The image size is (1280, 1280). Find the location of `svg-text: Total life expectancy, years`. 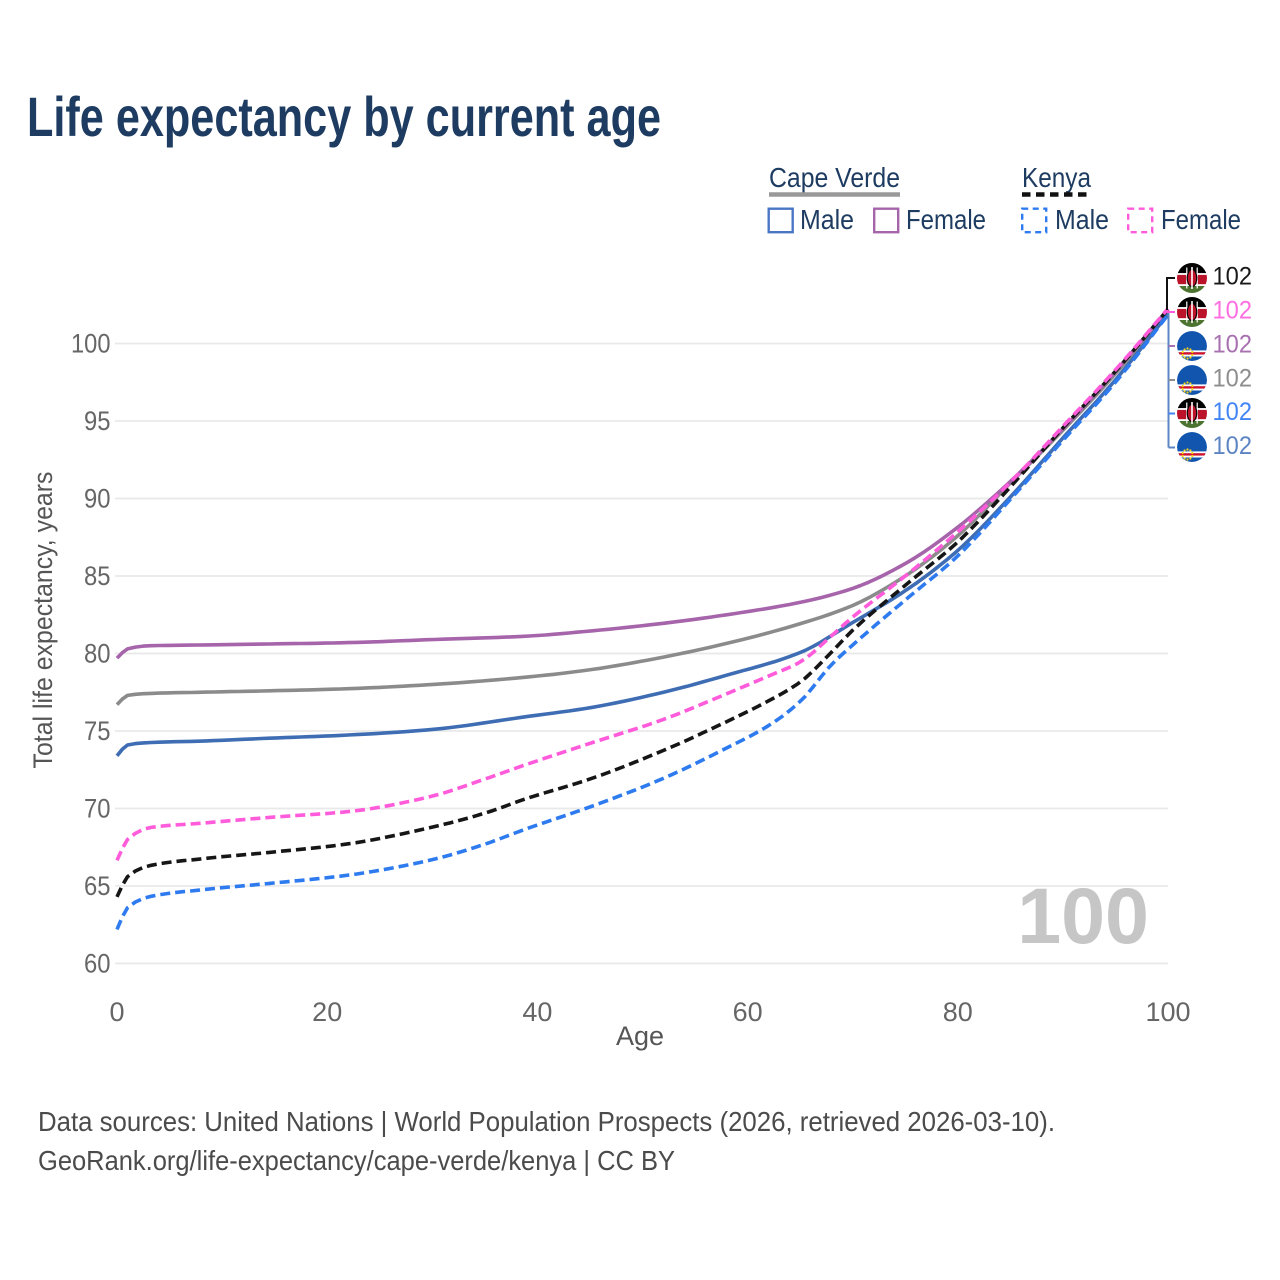

svg-text: Total life expectancy, years is located at coordinates (43, 620).